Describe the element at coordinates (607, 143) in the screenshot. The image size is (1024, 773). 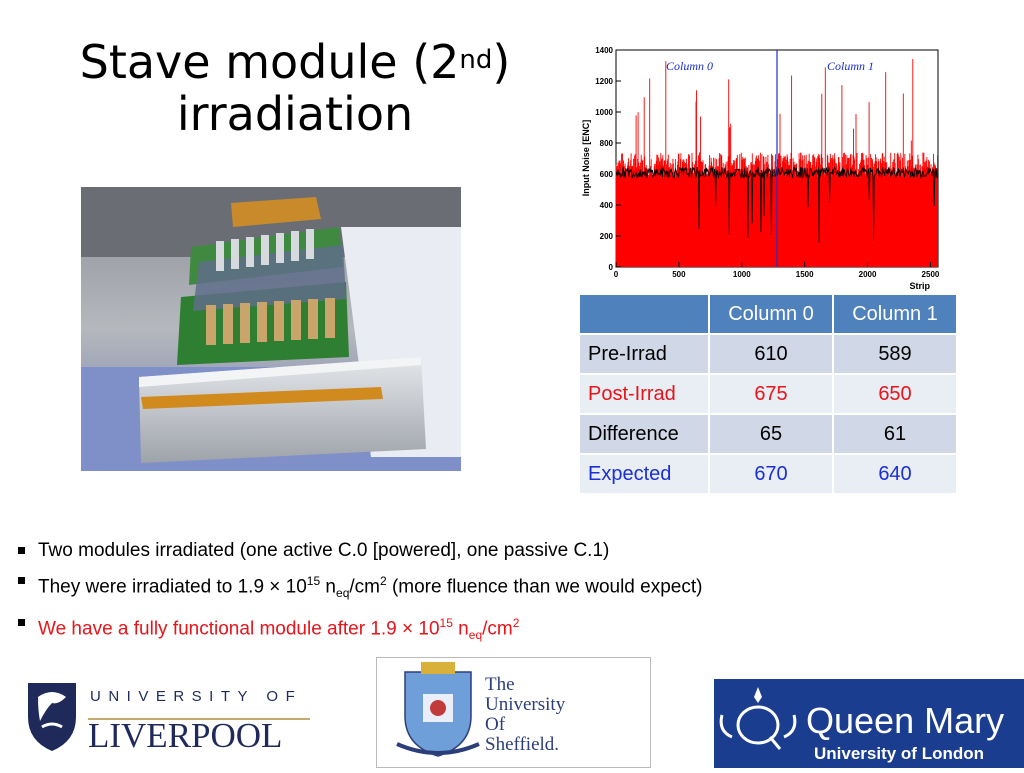
I see `y-tick-label: 800` at that location.